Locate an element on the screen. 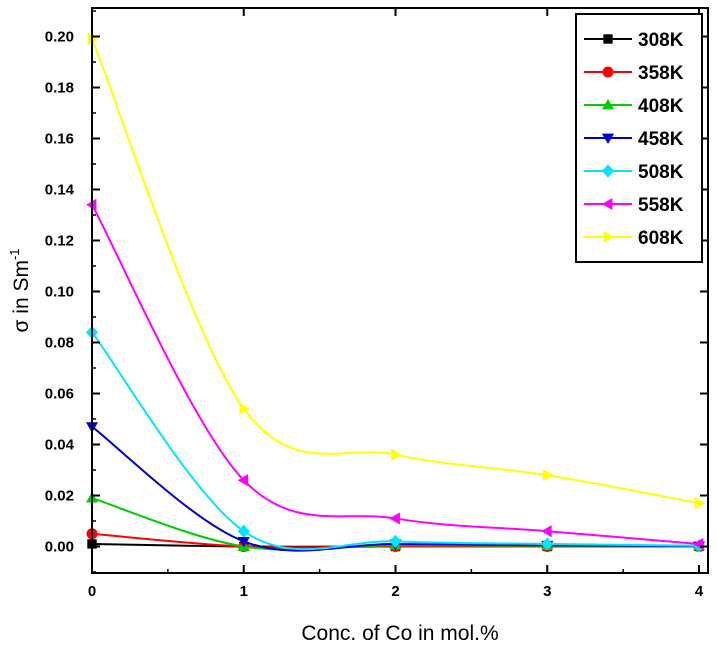 This screenshot has width=717, height=646. y-tick-label: 0.10 is located at coordinates (59, 292).